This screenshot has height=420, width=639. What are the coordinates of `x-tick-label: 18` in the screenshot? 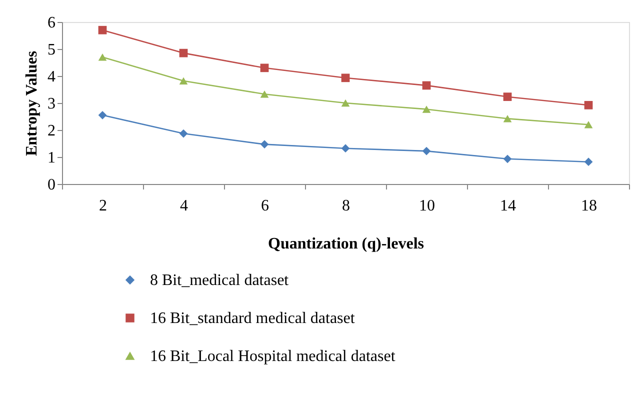 It's located at (589, 206).